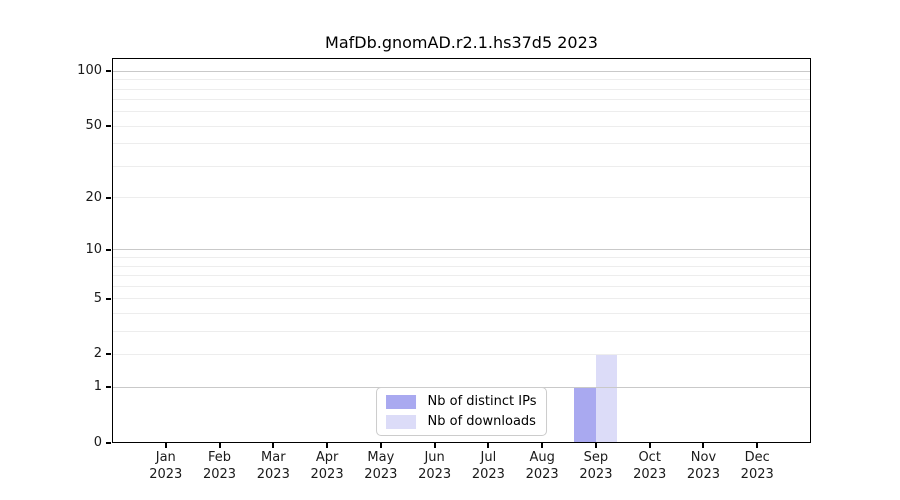 The width and height of the screenshot is (900, 500). What do you see at coordinates (461, 411) in the screenshot?
I see `legend: Nb of distinct IPs Nb of downloads` at bounding box center [461, 411].